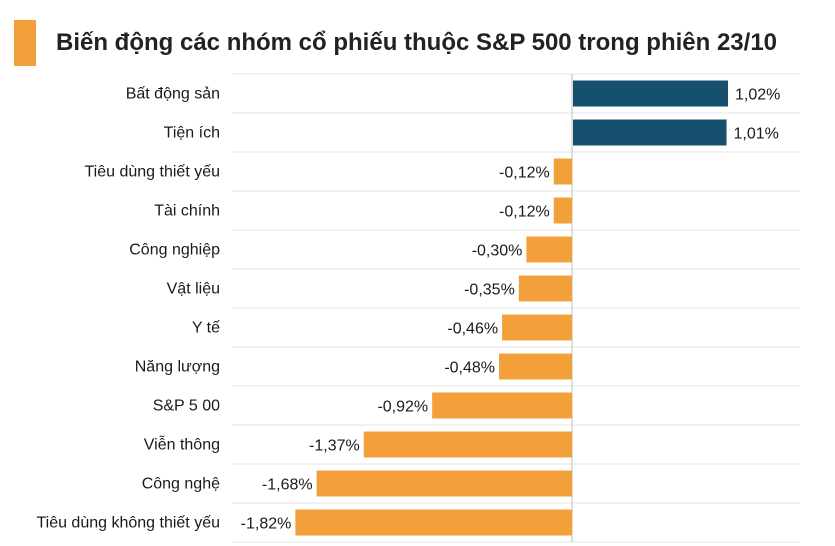 This screenshot has width=835, height=546. What do you see at coordinates (181, 484) in the screenshot?
I see `category-label: Công nghệ` at bounding box center [181, 484].